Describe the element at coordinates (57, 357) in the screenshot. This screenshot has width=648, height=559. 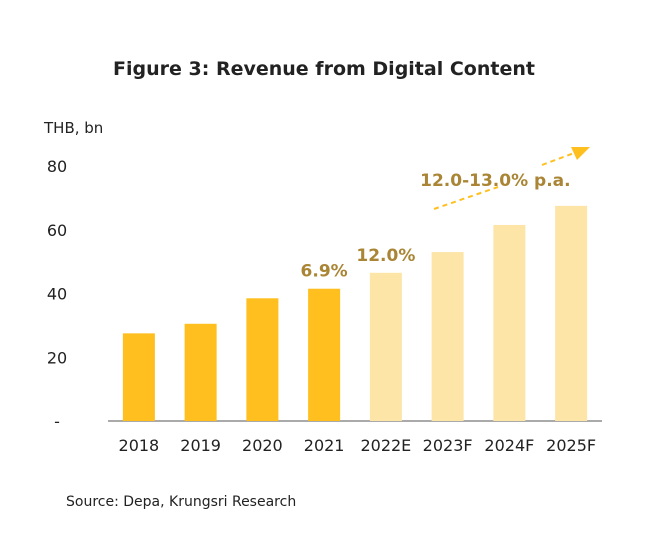
I see `y-tick-label: 20` at that location.